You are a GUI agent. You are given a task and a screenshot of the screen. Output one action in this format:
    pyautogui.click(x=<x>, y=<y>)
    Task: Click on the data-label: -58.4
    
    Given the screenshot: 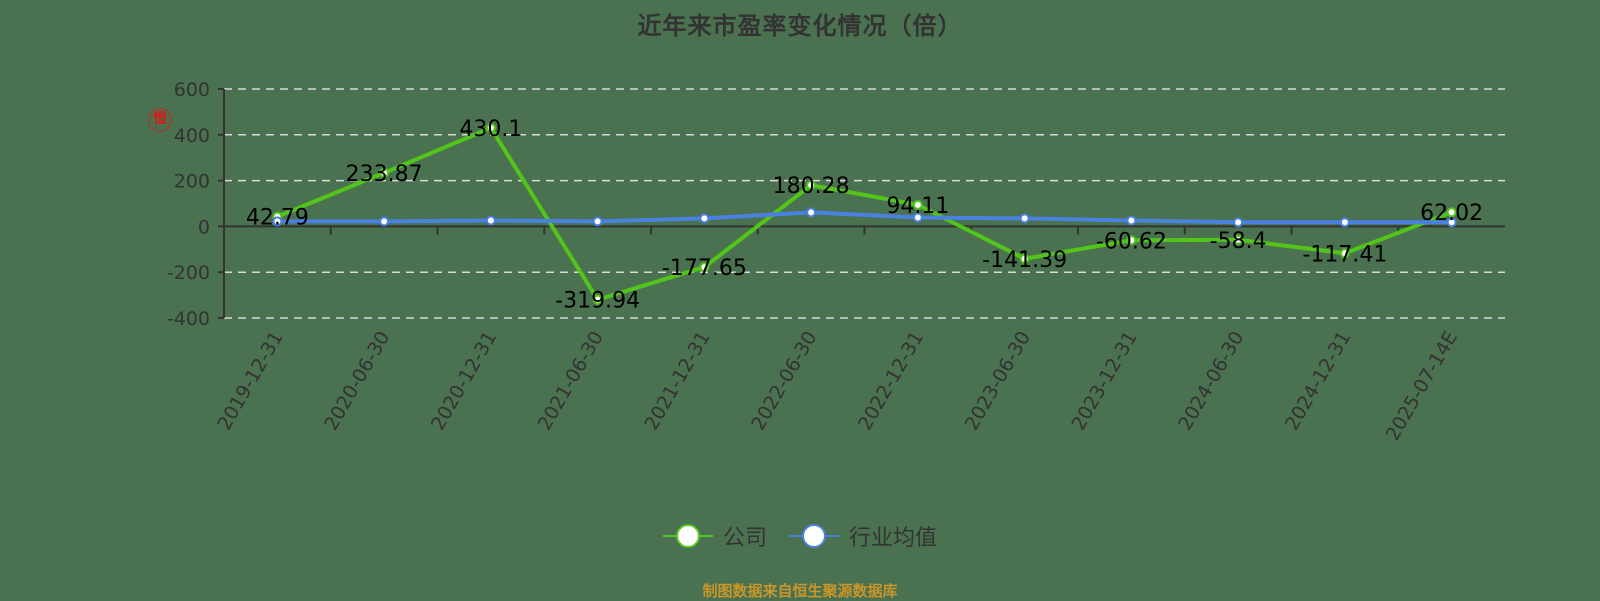 What is the action you would take?
    pyautogui.click(x=1238, y=241)
    